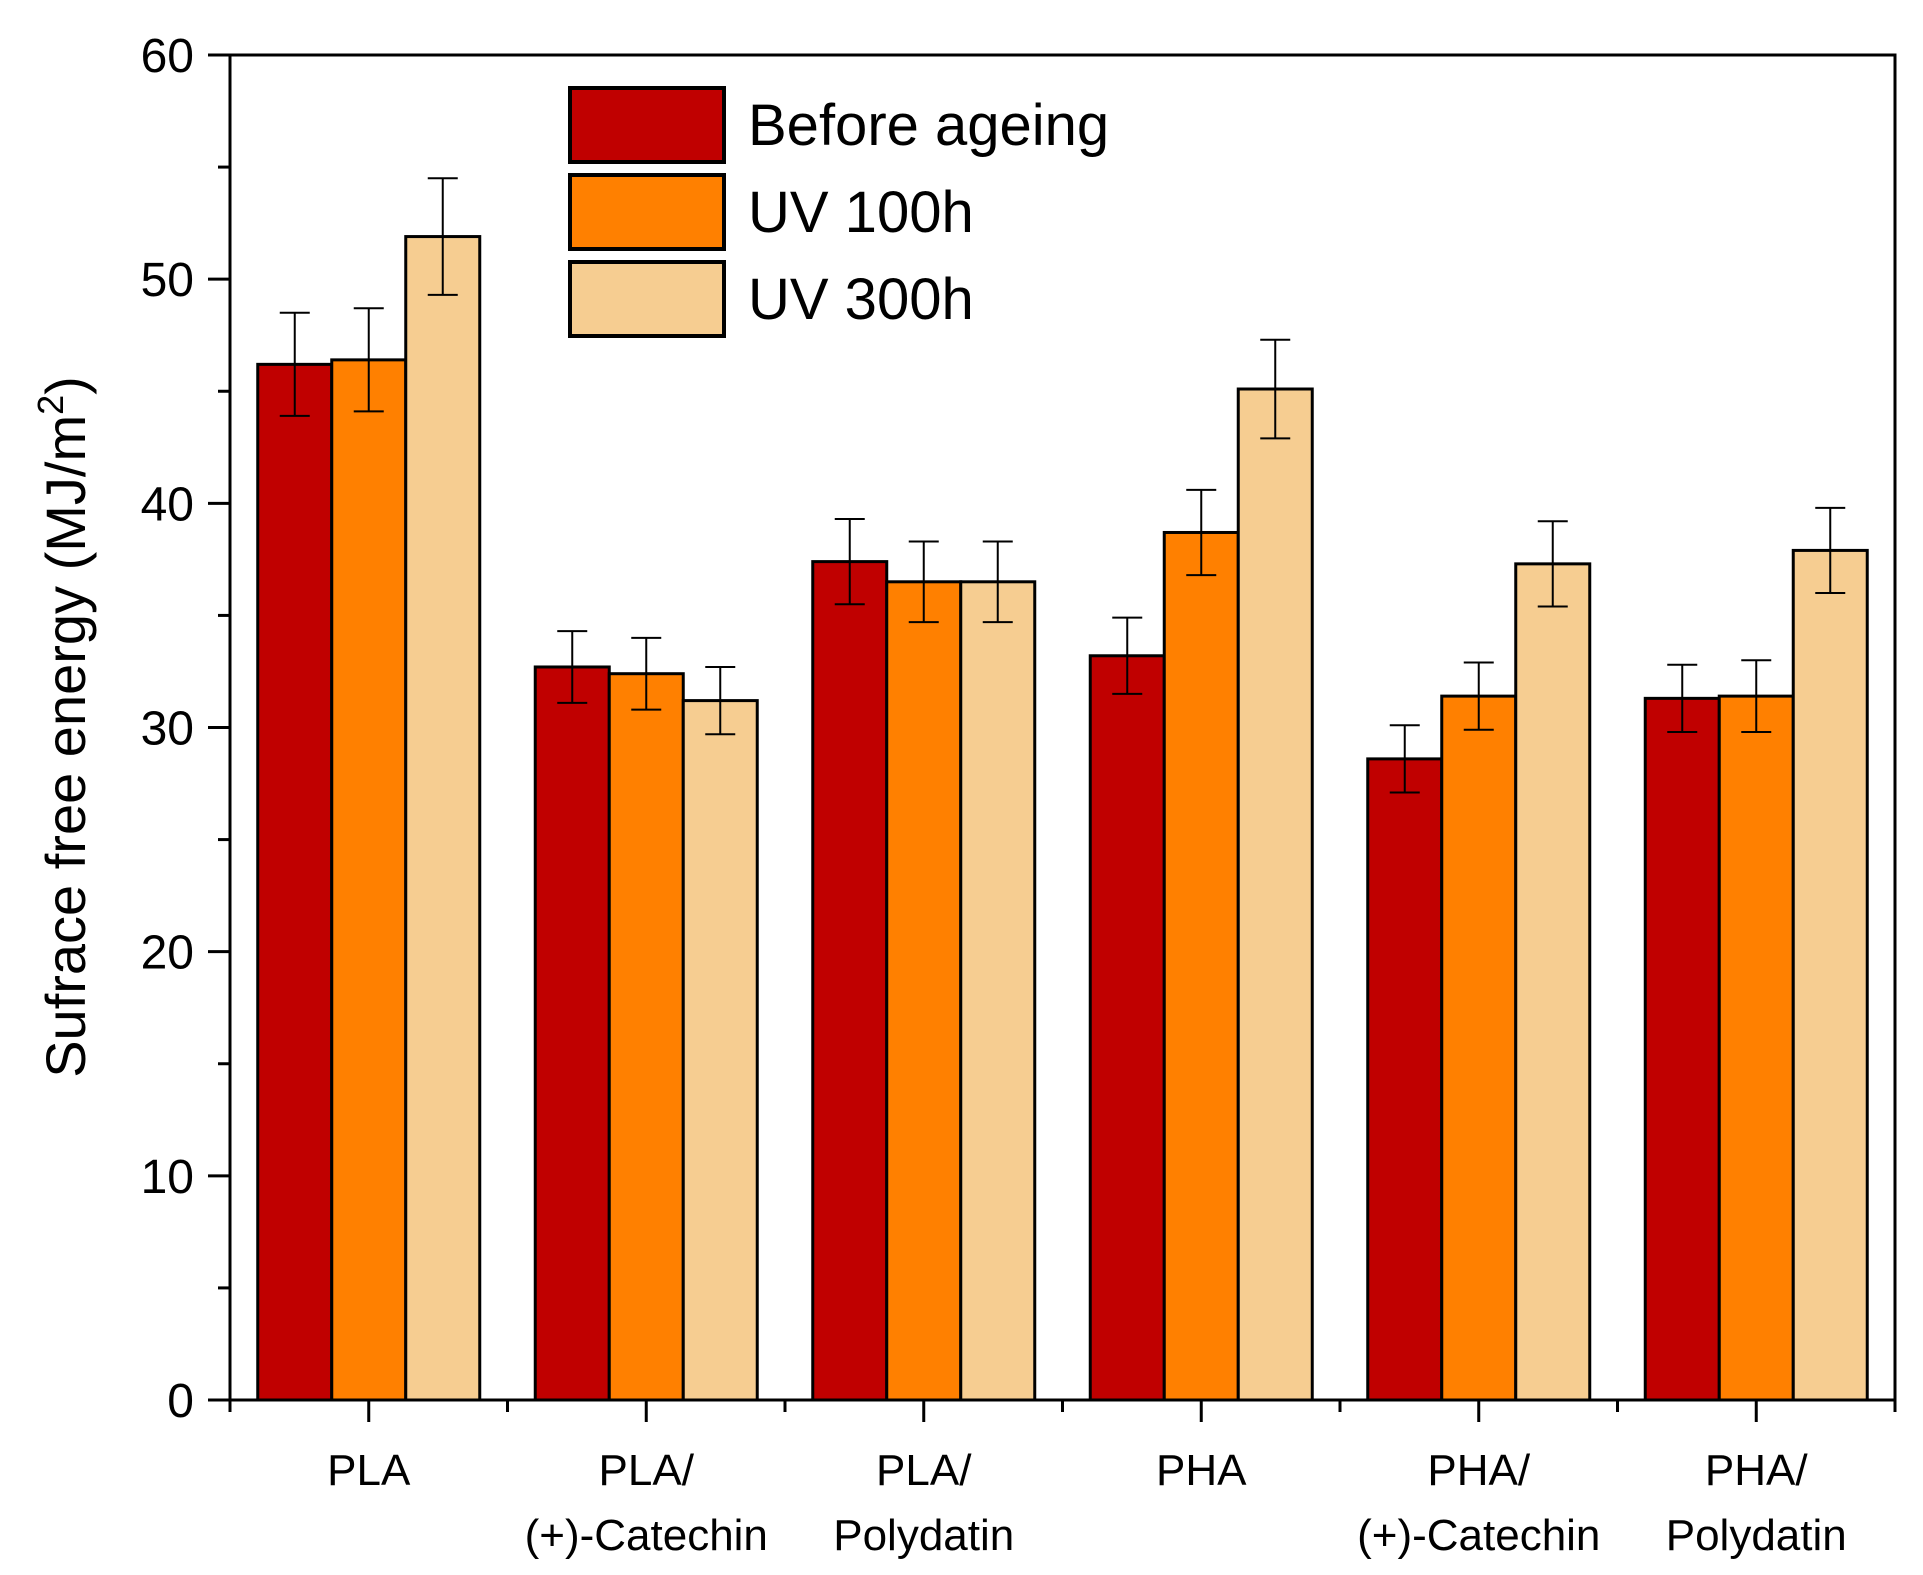 This screenshot has height=1575, width=1923. What do you see at coordinates (924, 1470) in the screenshot?
I see `x-tick-label-3: PLA/` at bounding box center [924, 1470].